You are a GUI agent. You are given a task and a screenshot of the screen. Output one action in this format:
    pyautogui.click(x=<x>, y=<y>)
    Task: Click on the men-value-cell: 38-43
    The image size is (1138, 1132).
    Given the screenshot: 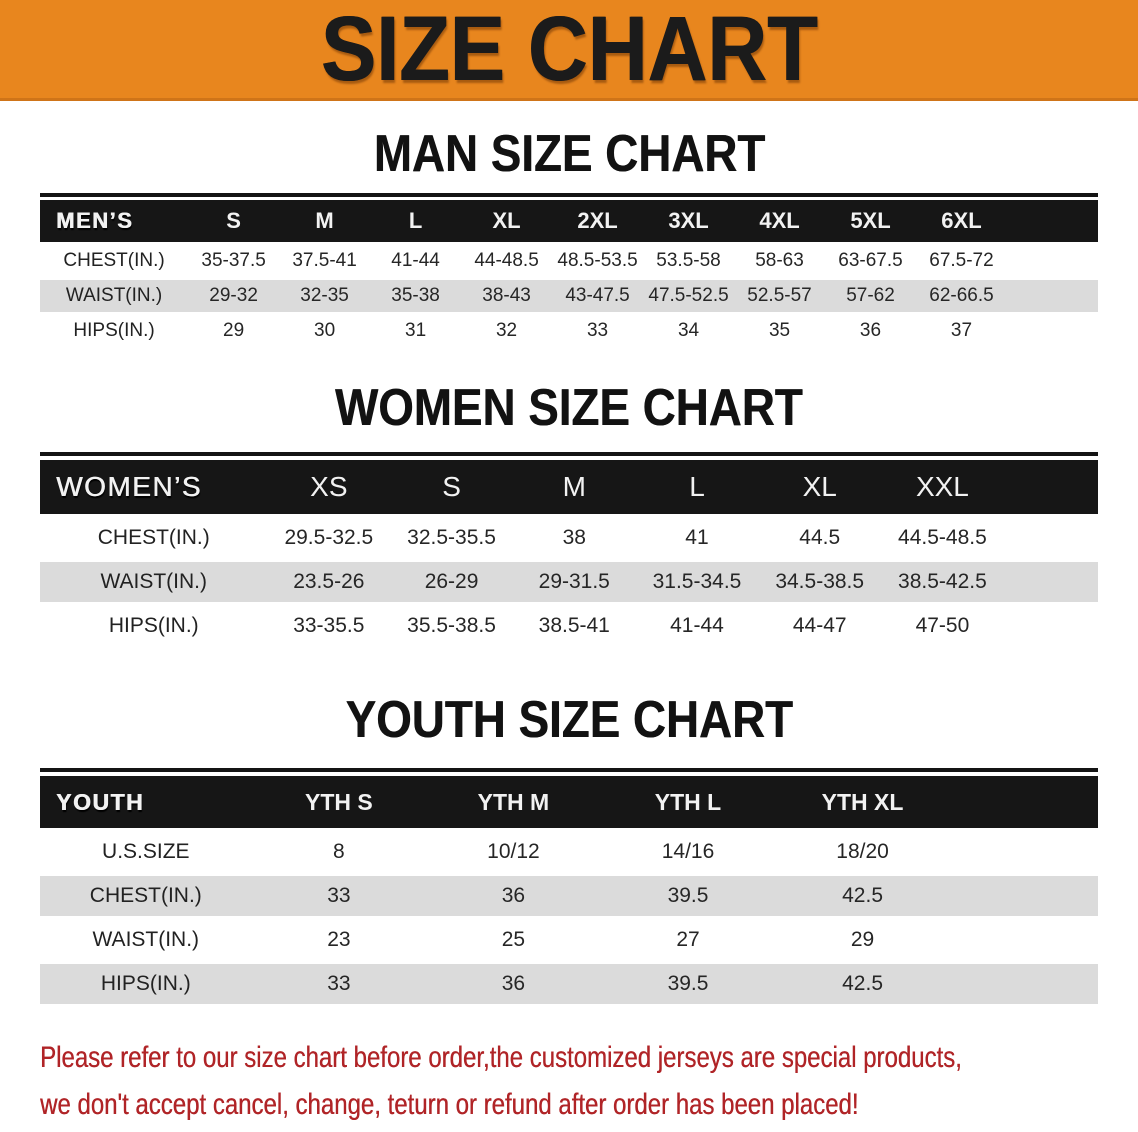 What is the action you would take?
    pyautogui.click(x=507, y=296)
    